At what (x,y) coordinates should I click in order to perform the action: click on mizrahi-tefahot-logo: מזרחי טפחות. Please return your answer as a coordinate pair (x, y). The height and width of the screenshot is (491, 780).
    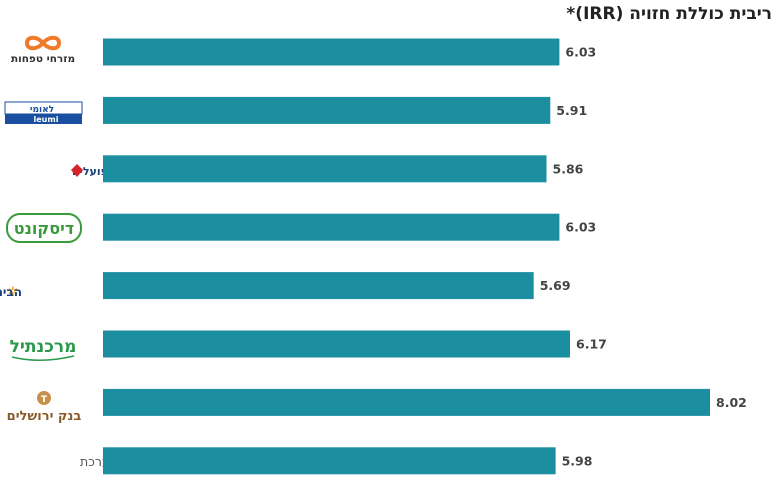
    Looking at the image, I should click on (43, 50).